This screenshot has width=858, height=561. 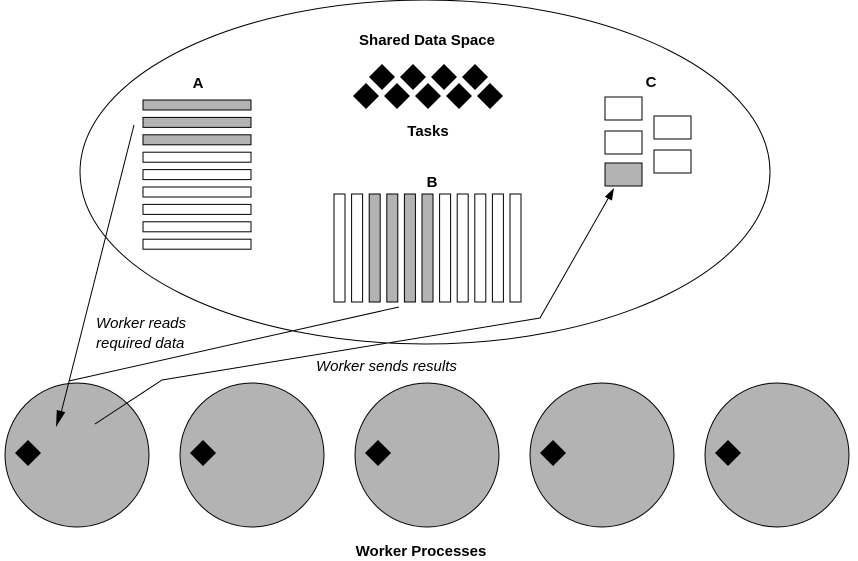 I want to click on task-diamonds, so click(x=428, y=86).